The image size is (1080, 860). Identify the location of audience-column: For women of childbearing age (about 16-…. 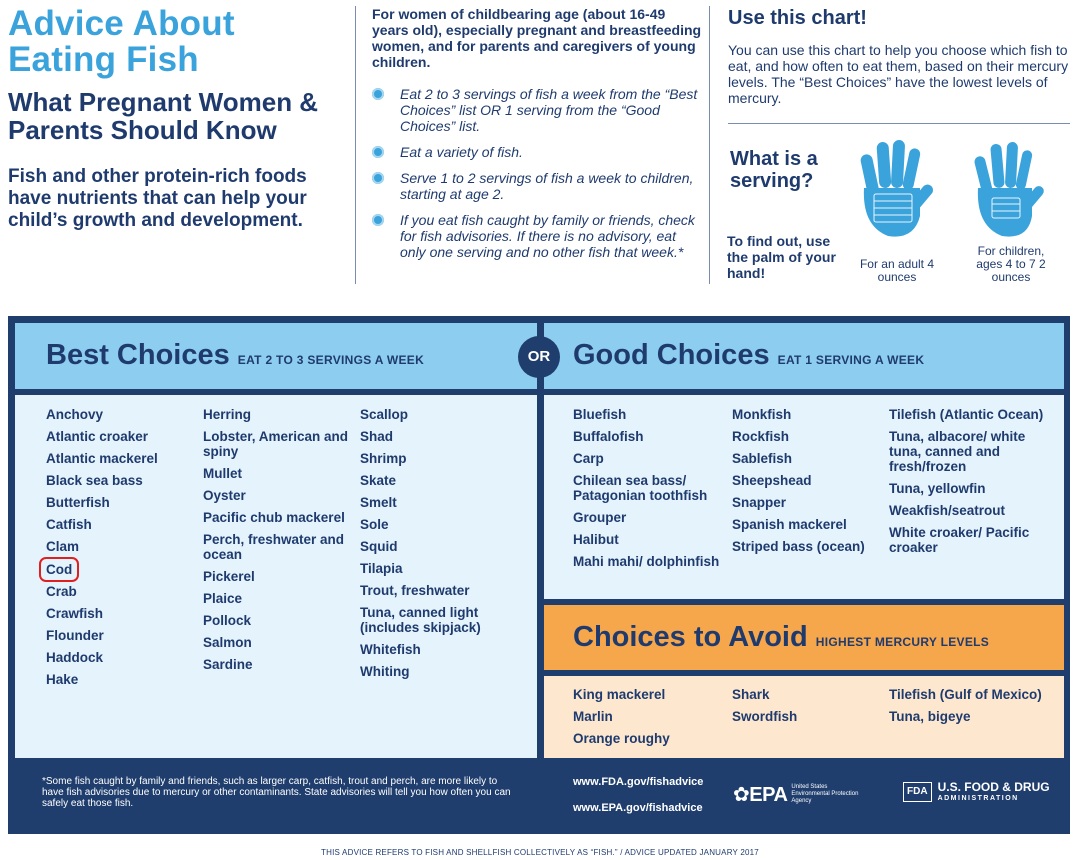
(537, 138).